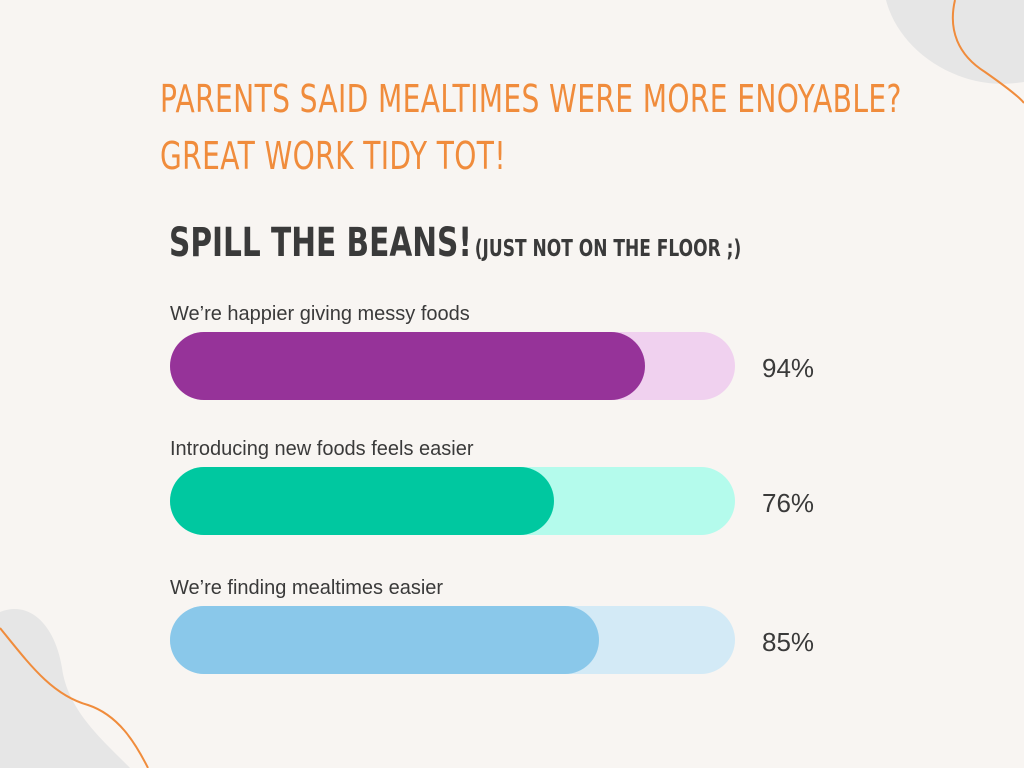 This screenshot has width=1024, height=768. What do you see at coordinates (320, 314) in the screenshot?
I see `bar-label: We’re happier giving messy foods` at bounding box center [320, 314].